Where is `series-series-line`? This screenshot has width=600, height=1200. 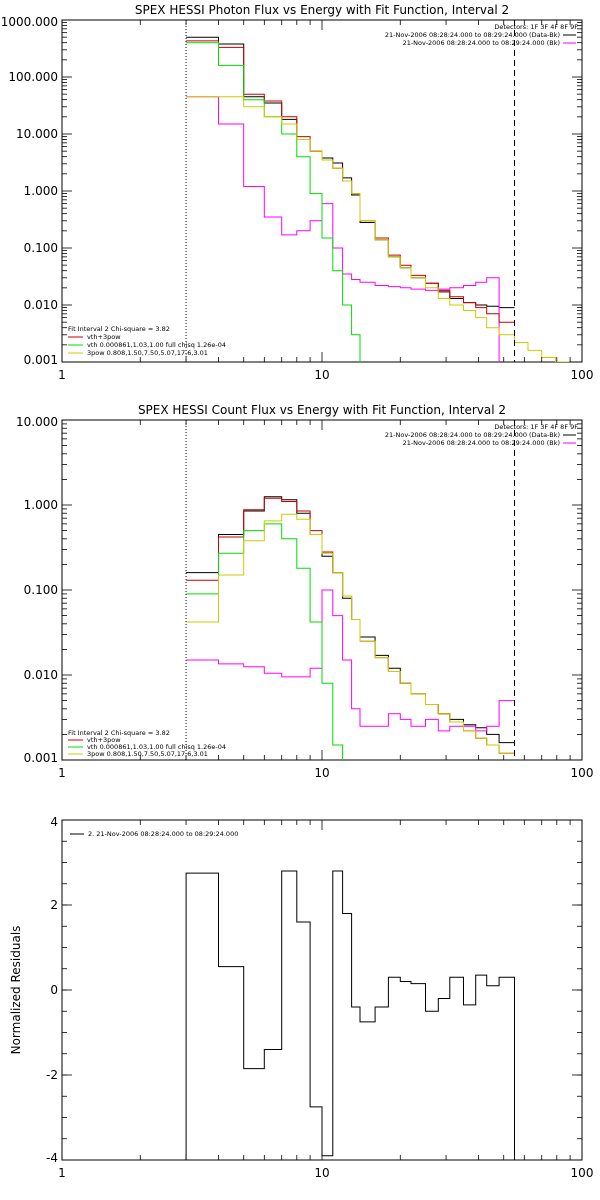 series-series-line is located at coordinates (350, 1015).